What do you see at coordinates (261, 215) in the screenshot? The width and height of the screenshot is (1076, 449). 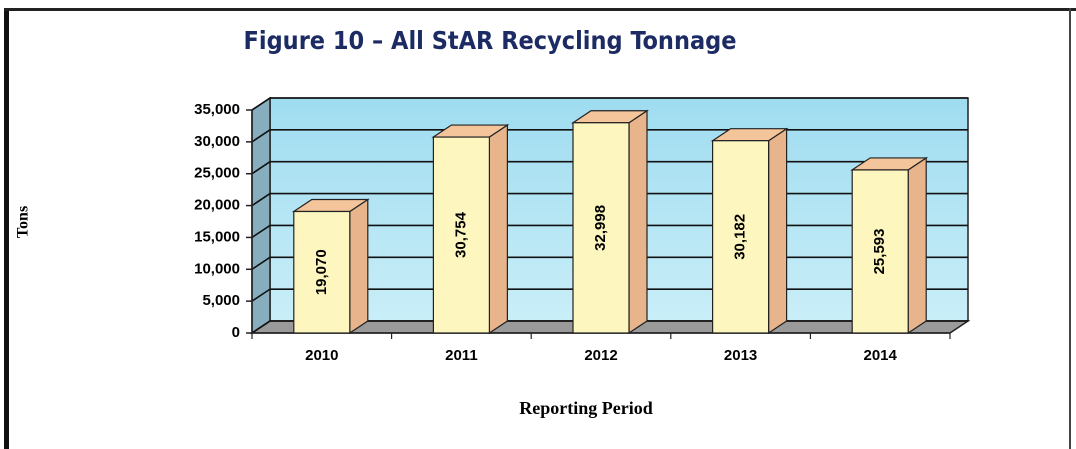 I see `side-wall` at bounding box center [261, 215].